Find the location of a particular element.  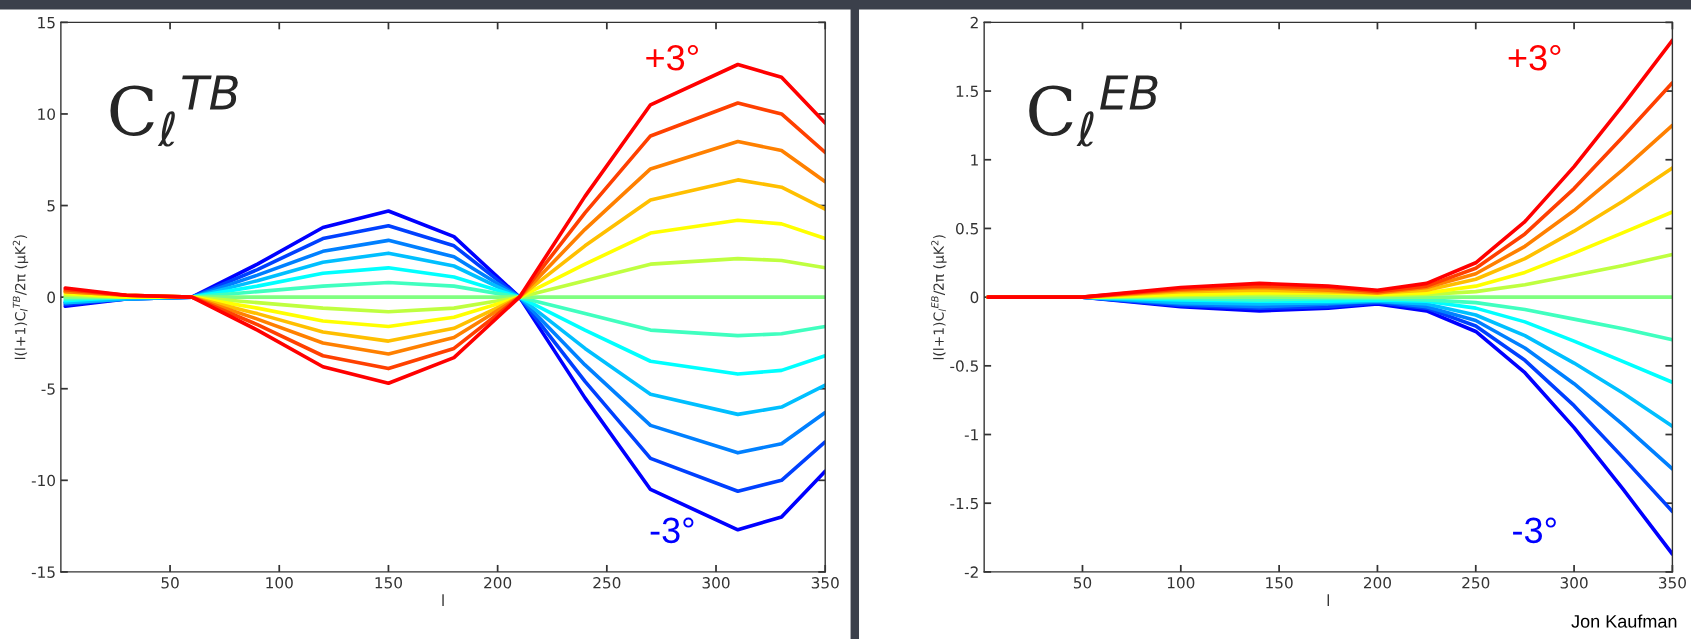

y-tick-label: 1 is located at coordinates (974, 160).